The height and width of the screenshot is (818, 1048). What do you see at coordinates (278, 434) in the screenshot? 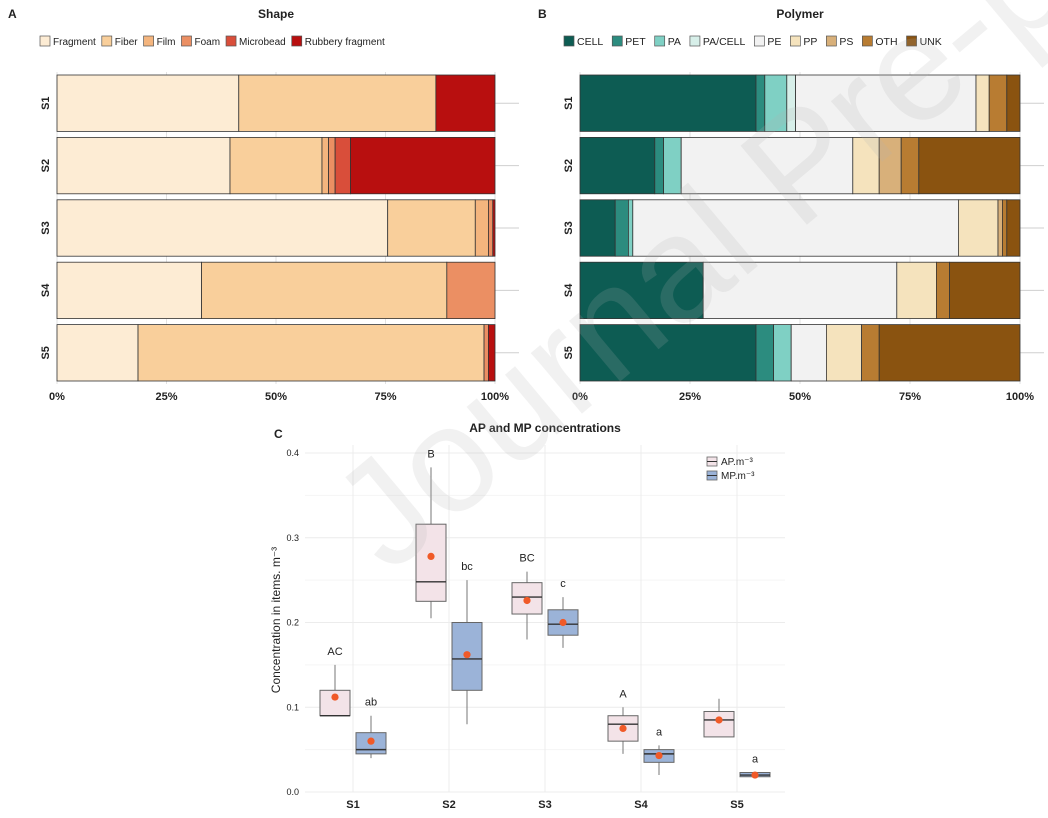
I see `panel-label-c: C` at bounding box center [278, 434].